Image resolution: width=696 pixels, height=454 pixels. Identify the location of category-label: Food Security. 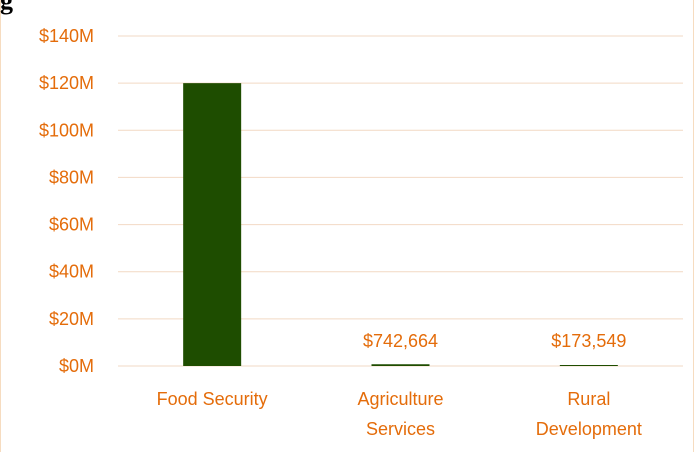
(212, 399).